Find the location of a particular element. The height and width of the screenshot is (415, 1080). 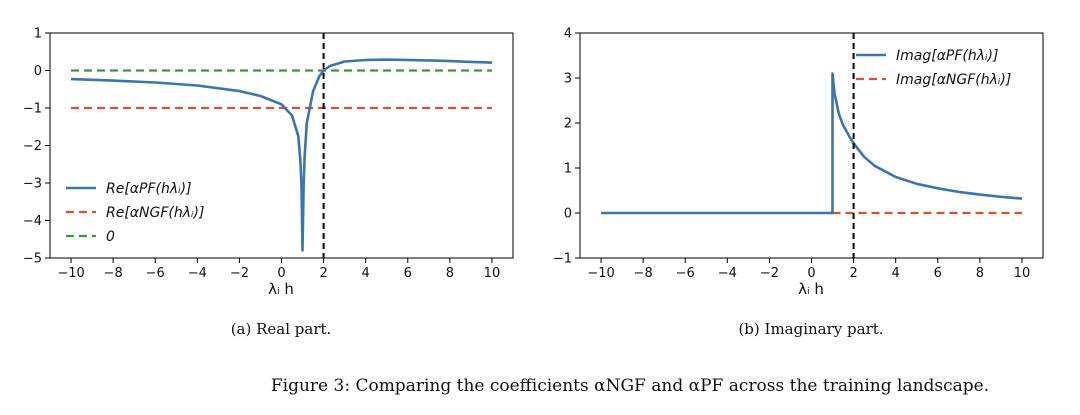

subfigure-caption: (b) Imaginary part. is located at coordinates (810, 329).